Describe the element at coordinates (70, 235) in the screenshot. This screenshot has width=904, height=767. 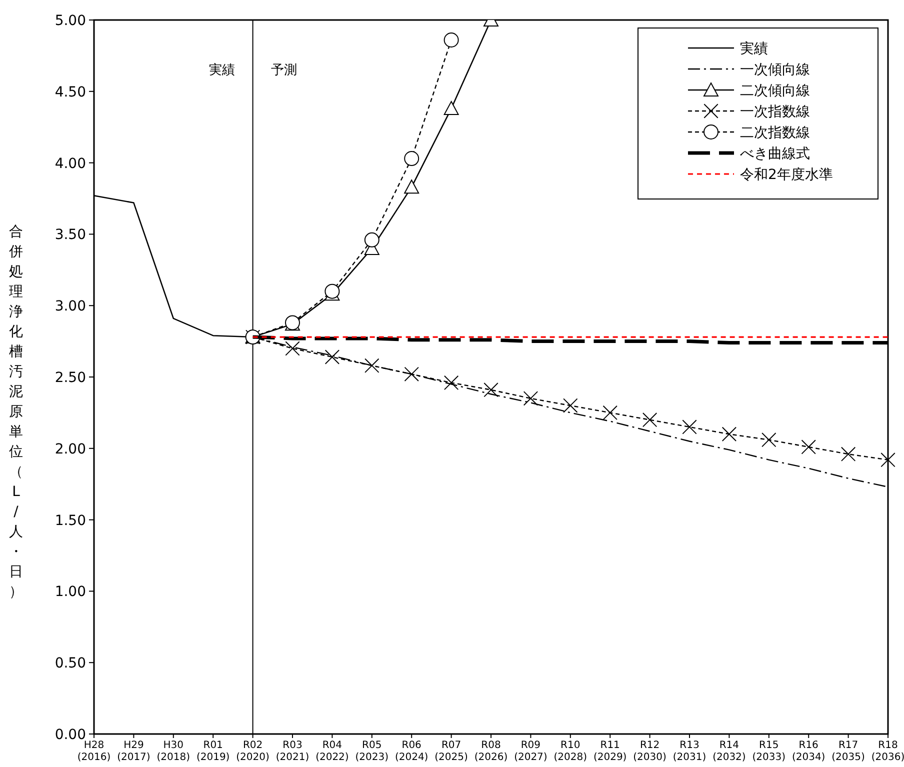
I see `y-tick-label: 3.50` at that location.